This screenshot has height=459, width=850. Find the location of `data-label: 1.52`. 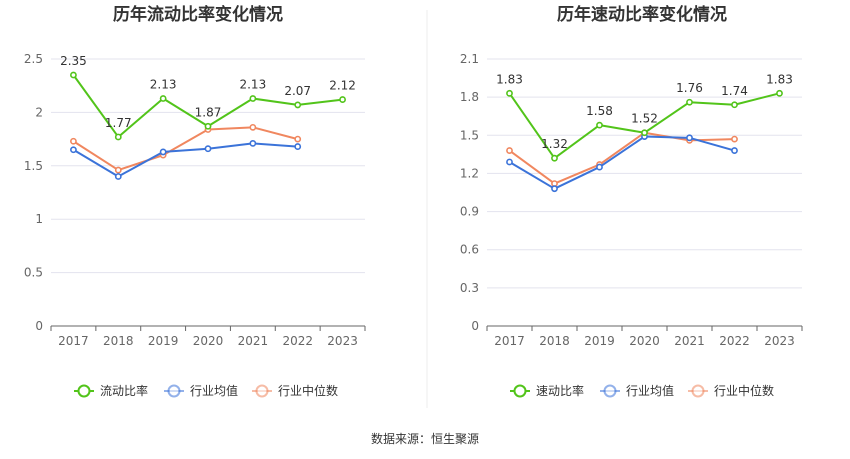

data-label: 1.52 is located at coordinates (644, 119).